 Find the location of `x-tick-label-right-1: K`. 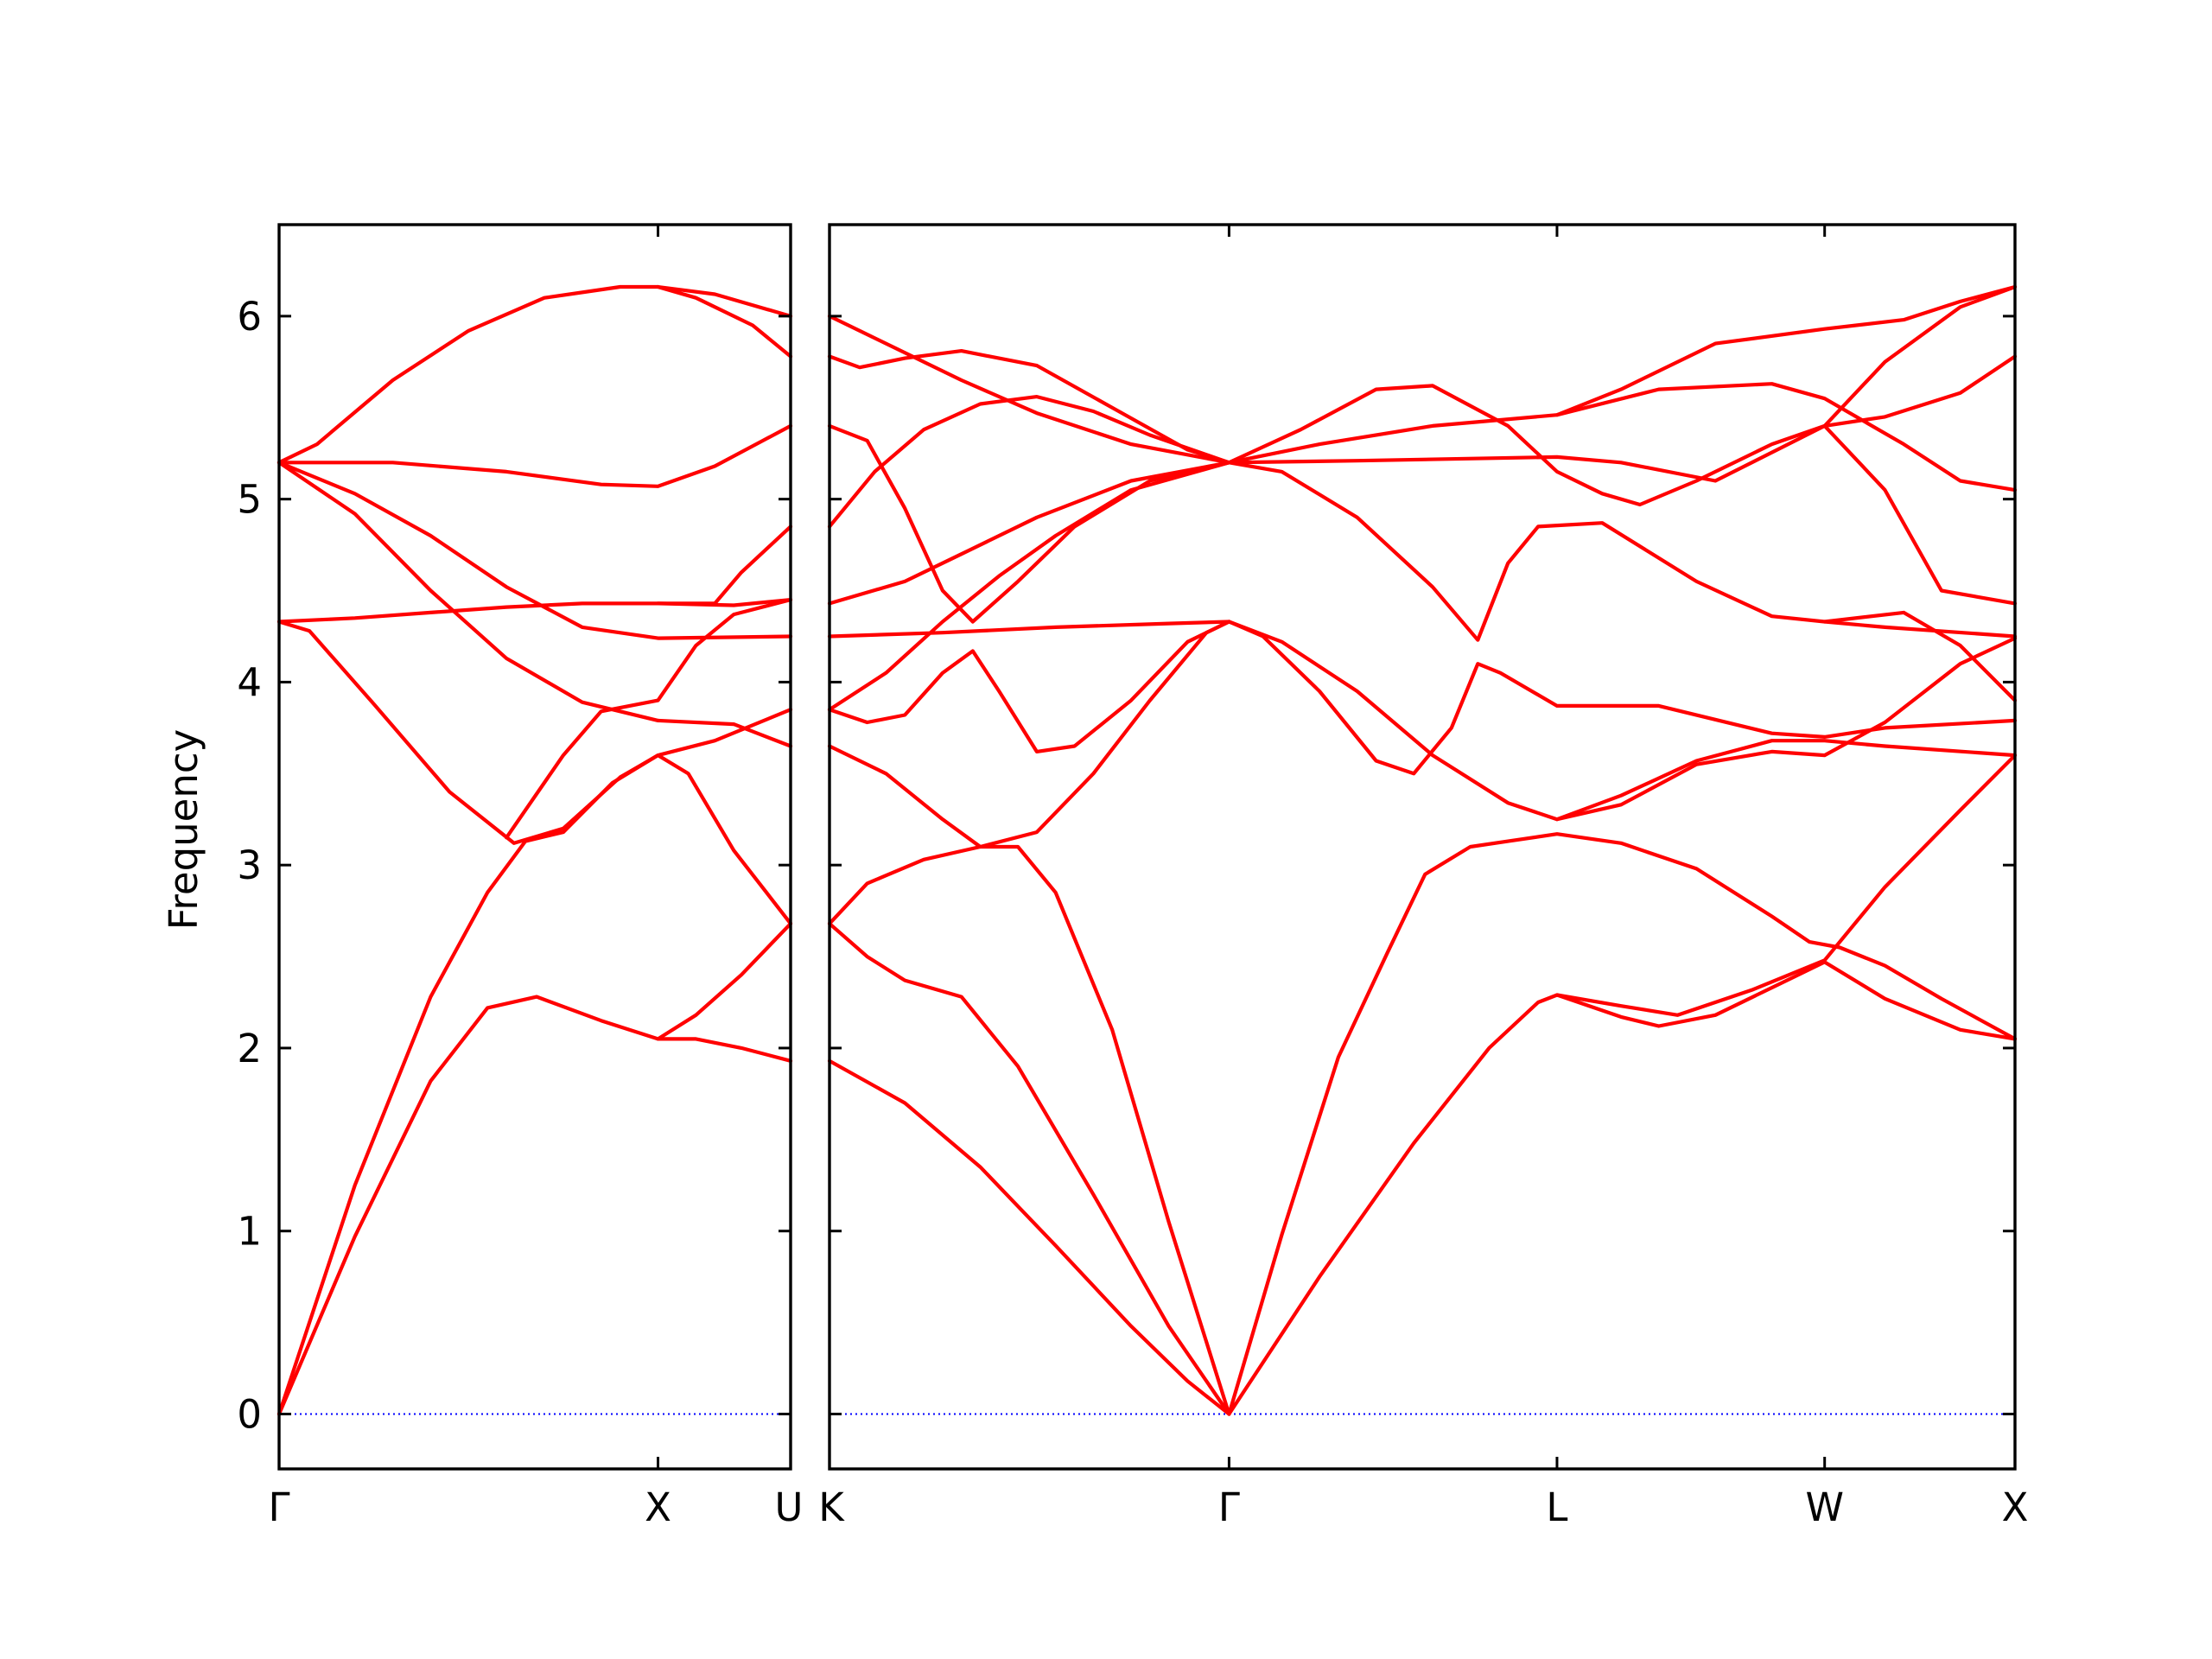

x-tick-label-right-1: K is located at coordinates (831, 1507).